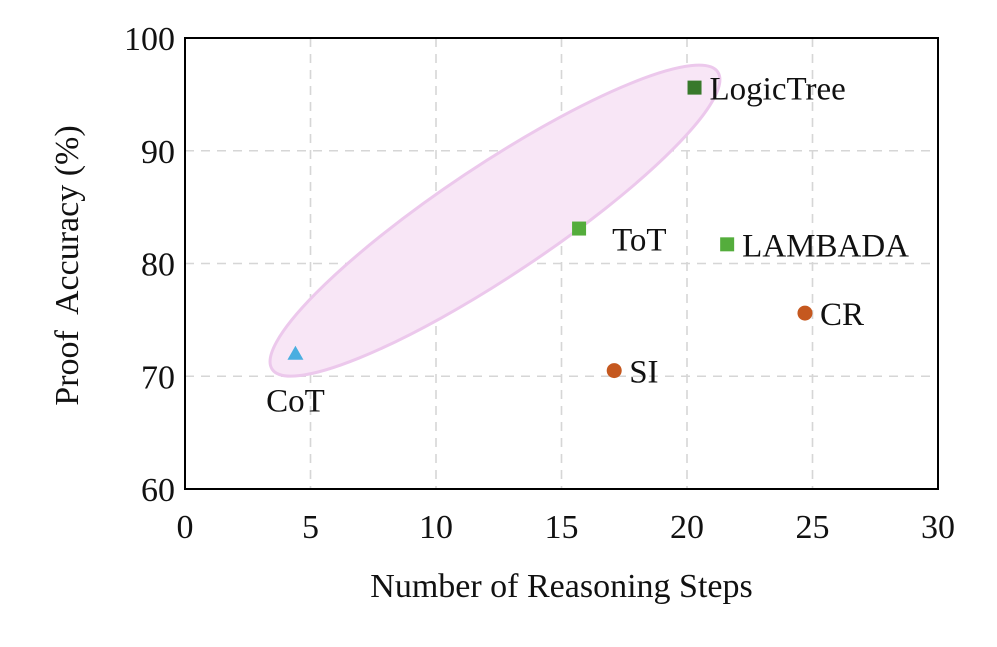 The width and height of the screenshot is (997, 647). Describe the element at coordinates (694, 87) in the screenshot. I see `point-marker-logictree` at that location.